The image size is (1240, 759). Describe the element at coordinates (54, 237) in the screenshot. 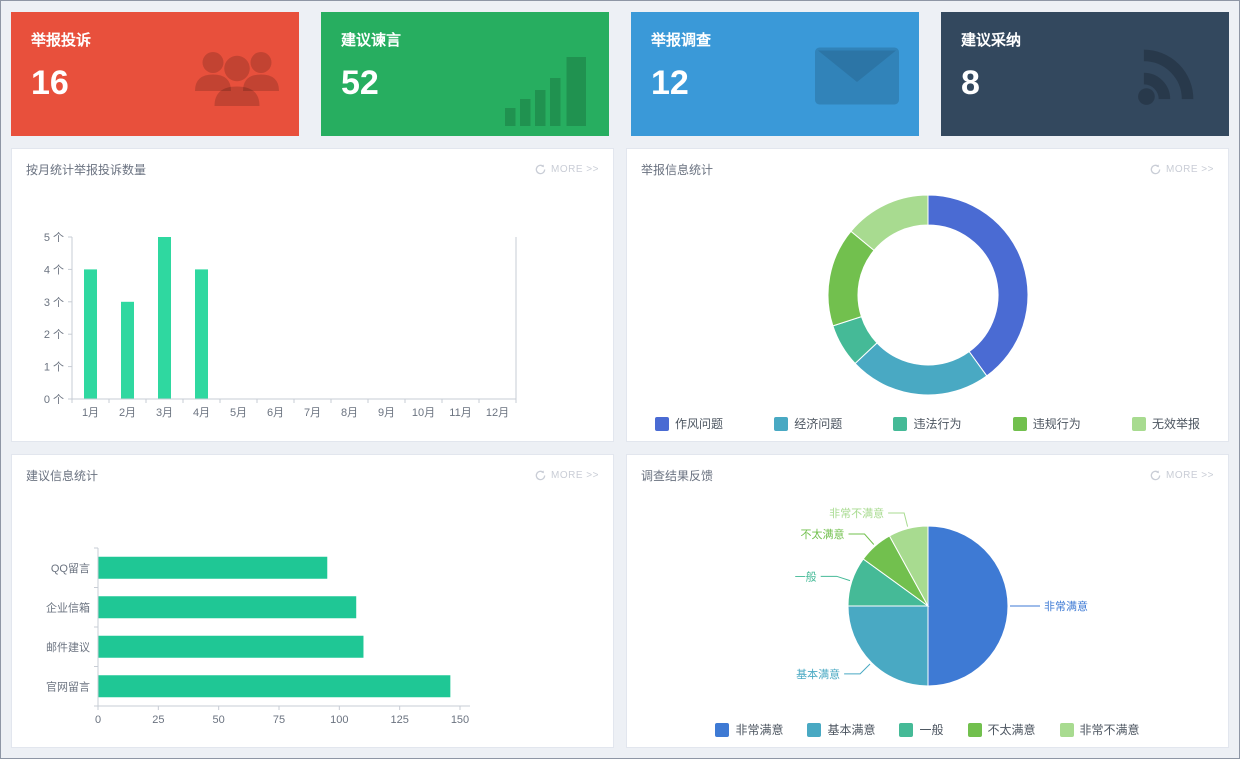

I see `svg-text: 5 个` at that location.